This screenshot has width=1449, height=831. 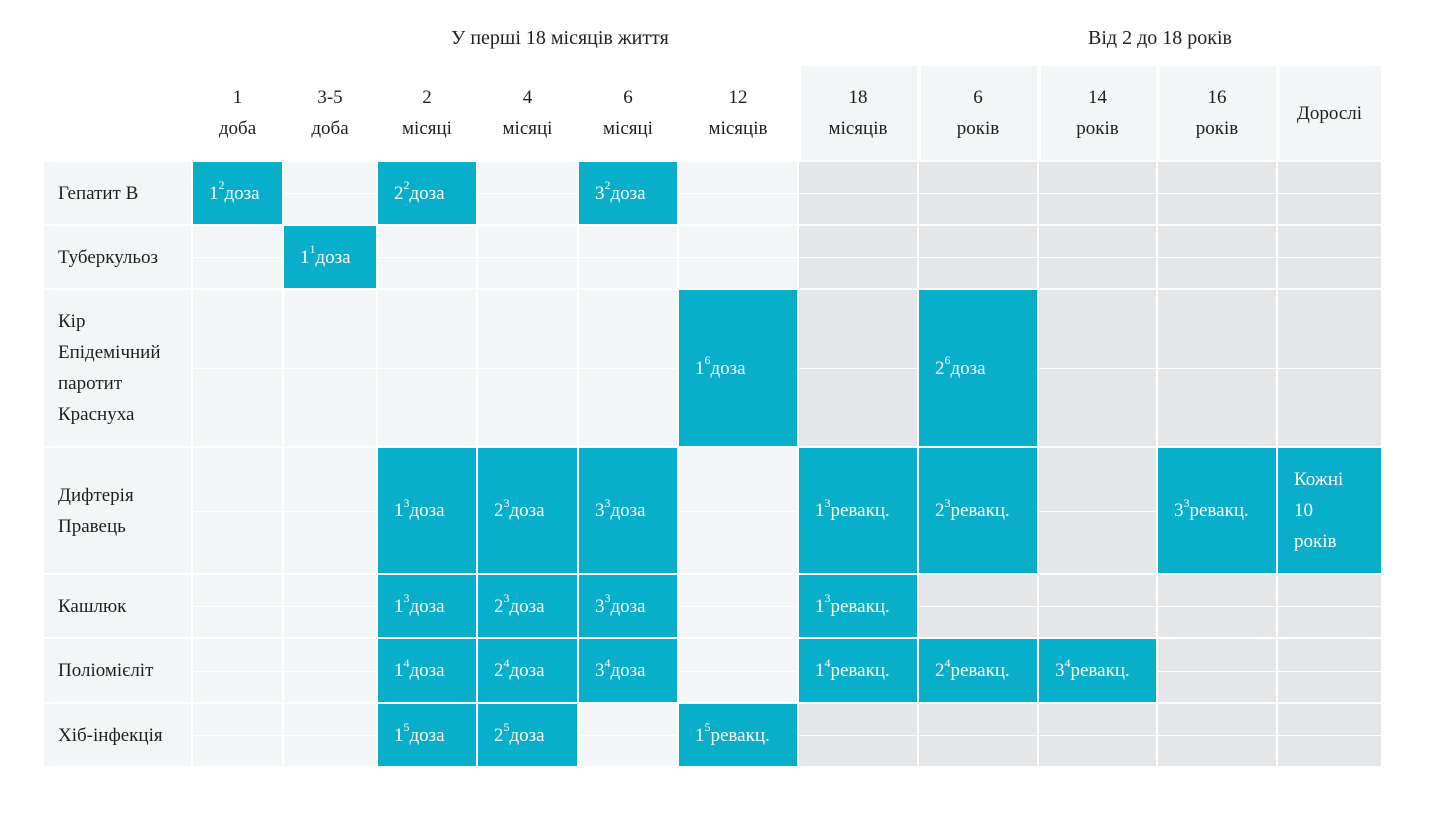 I want to click on dose-label: 16доза, so click(x=720, y=368).